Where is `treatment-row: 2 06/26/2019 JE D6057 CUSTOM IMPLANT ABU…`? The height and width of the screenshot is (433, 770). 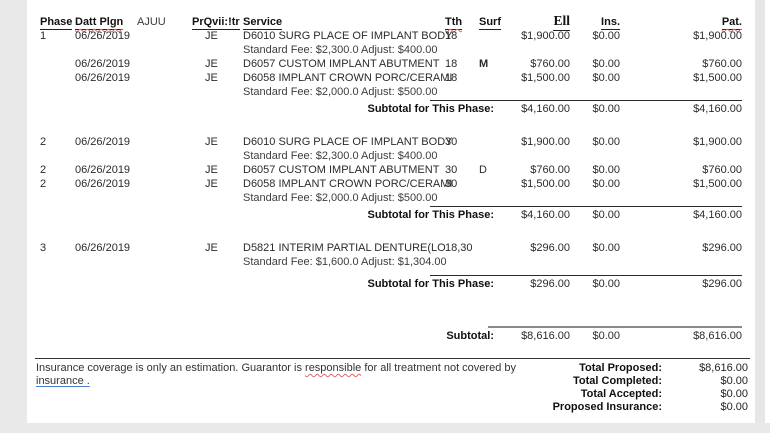
treatment-row: 2 06/26/2019 JE D6057 CUSTOM IMPLANT ABU… is located at coordinates (391, 170).